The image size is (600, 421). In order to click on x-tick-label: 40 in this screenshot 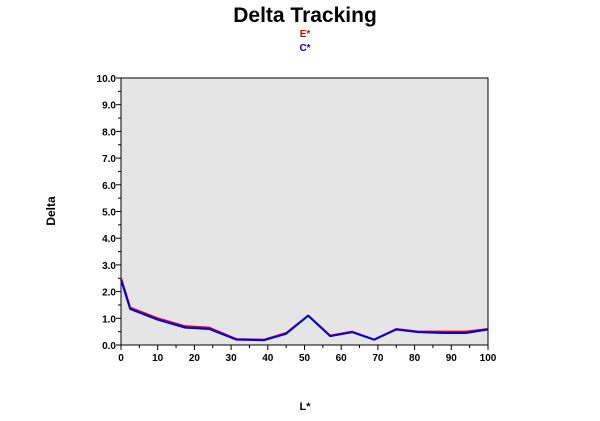, I will do `click(268, 358)`.